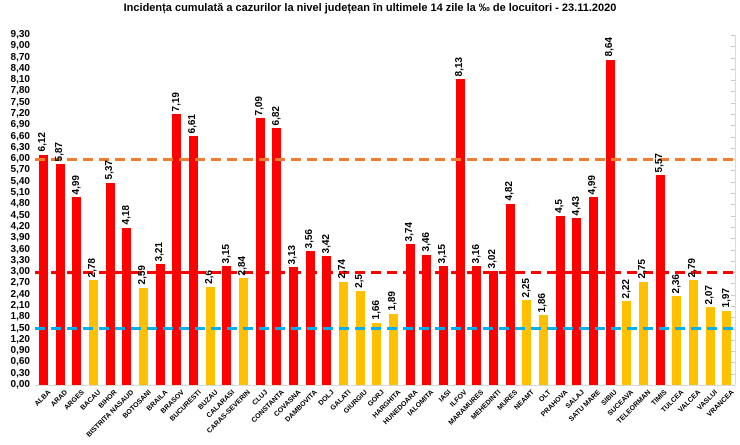 This screenshot has height=445, width=740. What do you see at coordinates (20, 260) in the screenshot?
I see `y-axis-tick-label: 3,30` at bounding box center [20, 260].